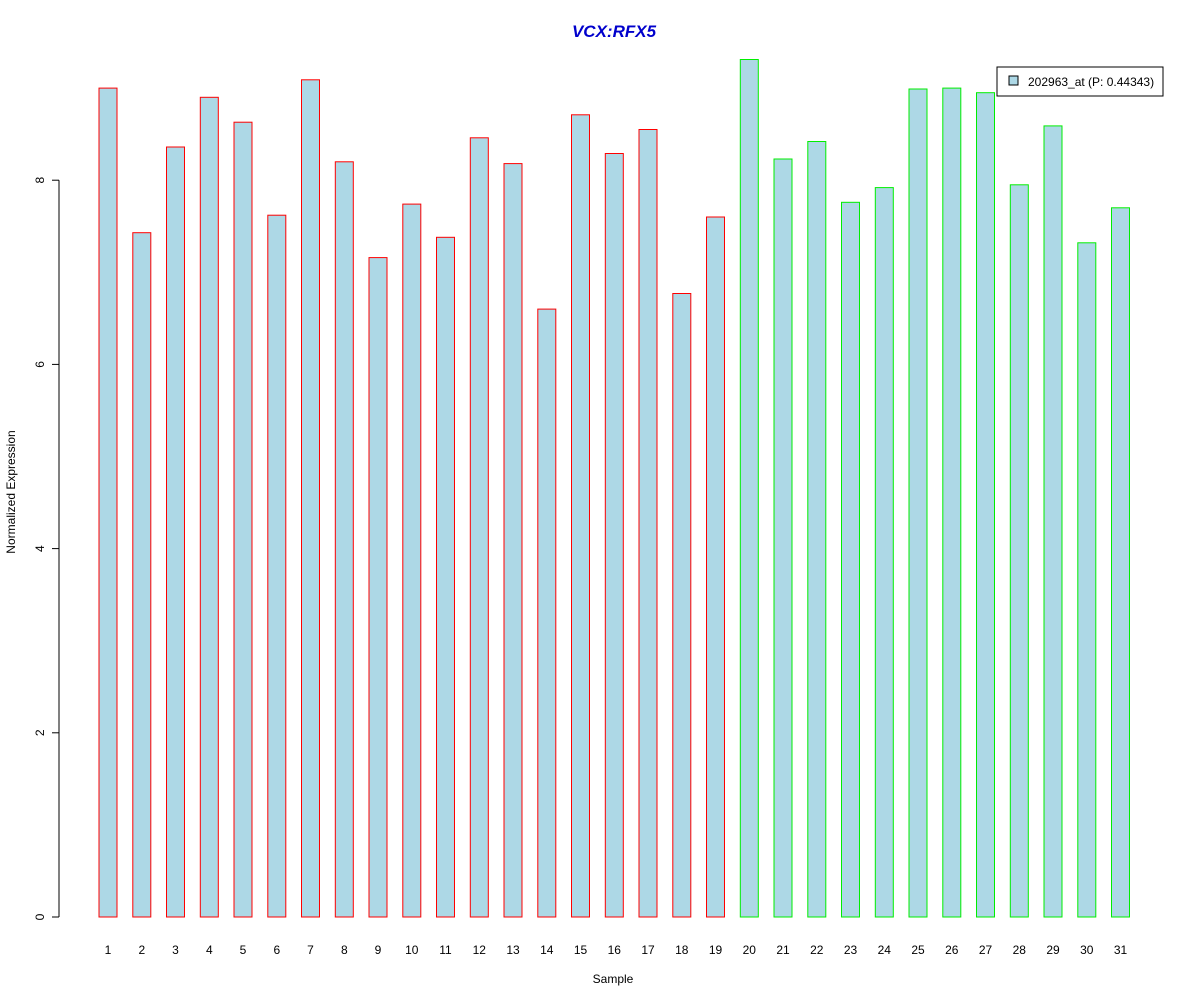  What do you see at coordinates (750, 950) in the screenshot?
I see `x-tick-label: 20` at bounding box center [750, 950].